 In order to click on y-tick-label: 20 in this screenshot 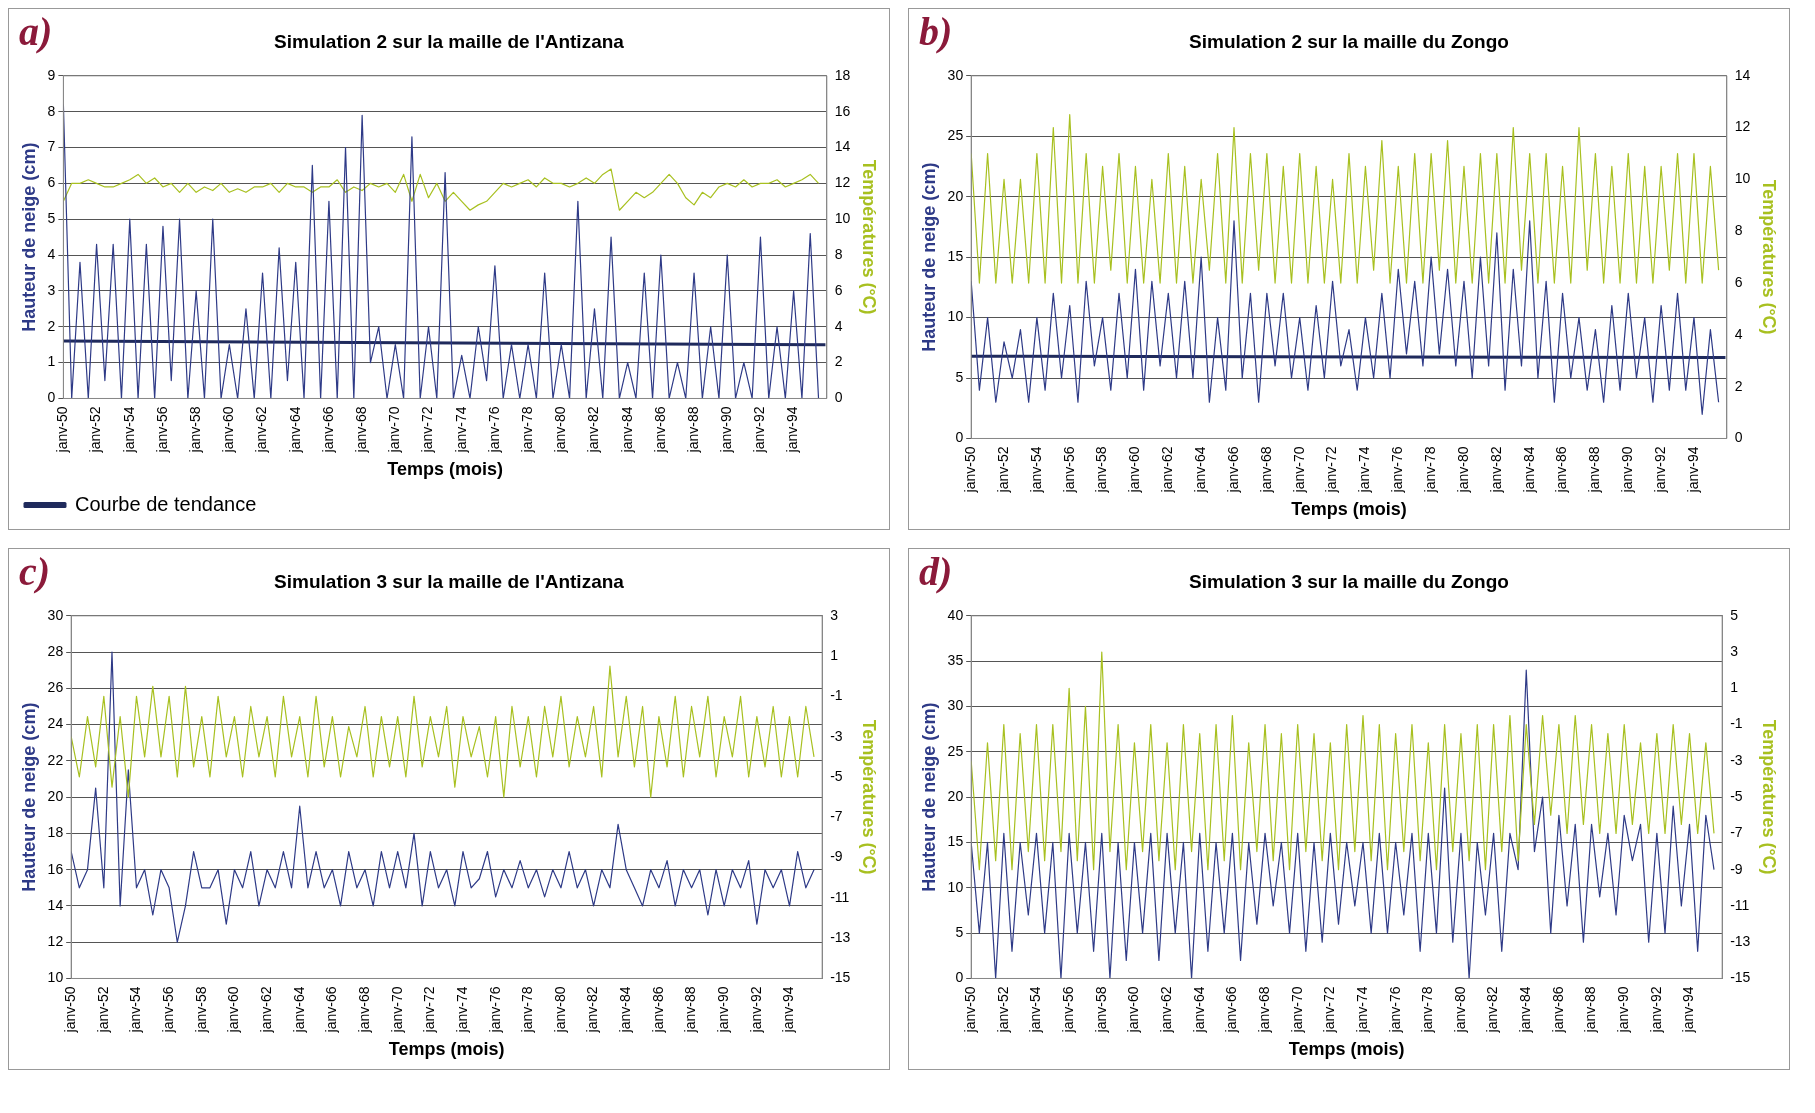, I will do `click(55, 796)`.